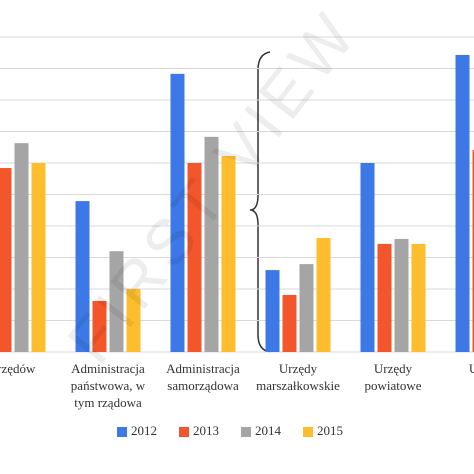  What do you see at coordinates (206, 430) in the screenshot?
I see `legend-label: 2013` at bounding box center [206, 430].